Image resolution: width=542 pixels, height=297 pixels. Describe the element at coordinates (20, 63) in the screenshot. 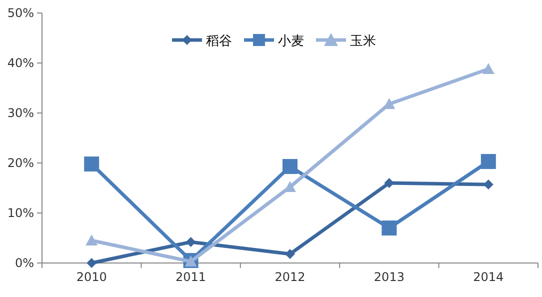

I see `y-tick-label: 40%` at that location.